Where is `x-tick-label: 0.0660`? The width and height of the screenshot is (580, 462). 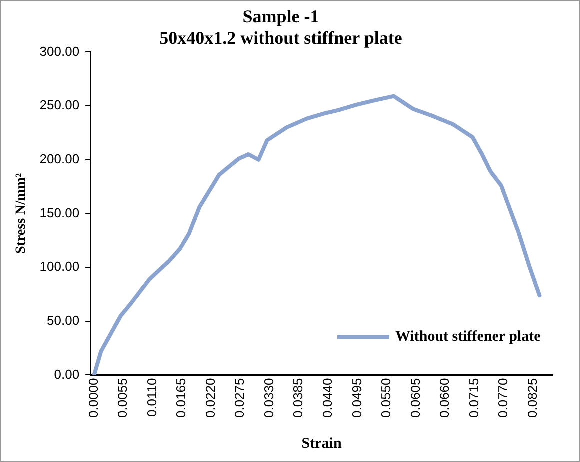
x-tick-label: 0.0660 is located at coordinates (444, 398).